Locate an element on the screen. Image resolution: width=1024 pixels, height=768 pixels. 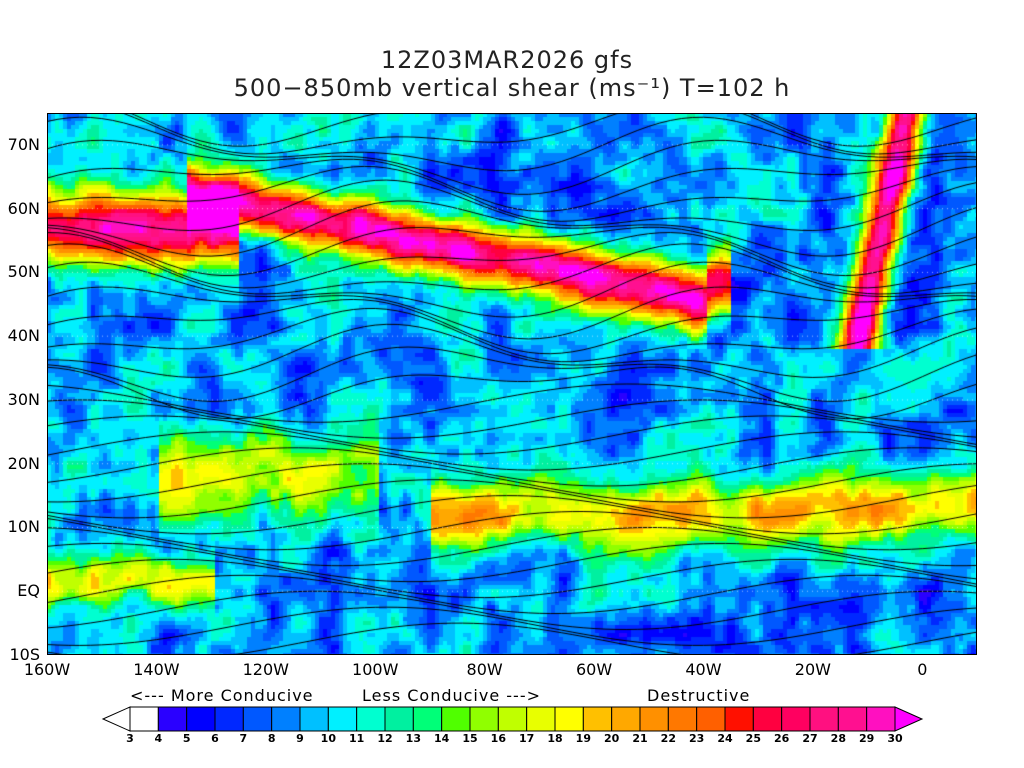
colorbar-label: 24 is located at coordinates (725, 738).